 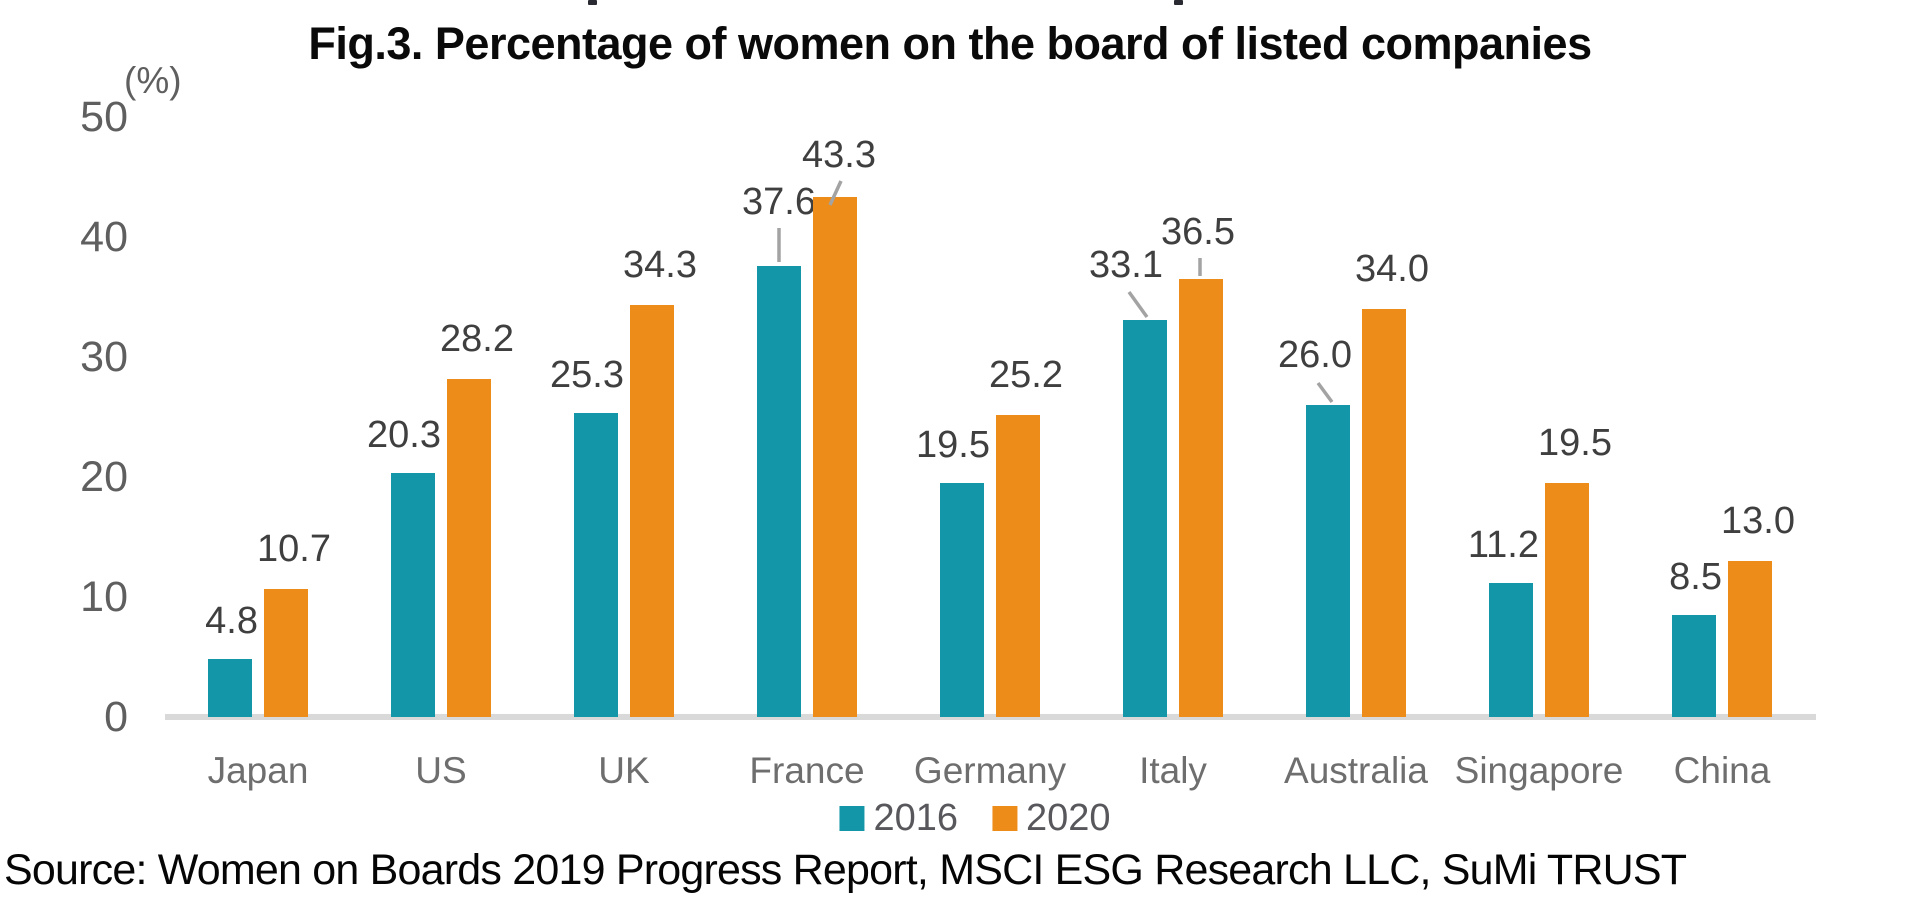 What do you see at coordinates (153, 80) in the screenshot?
I see `y-axis-unit-label: (%)` at bounding box center [153, 80].